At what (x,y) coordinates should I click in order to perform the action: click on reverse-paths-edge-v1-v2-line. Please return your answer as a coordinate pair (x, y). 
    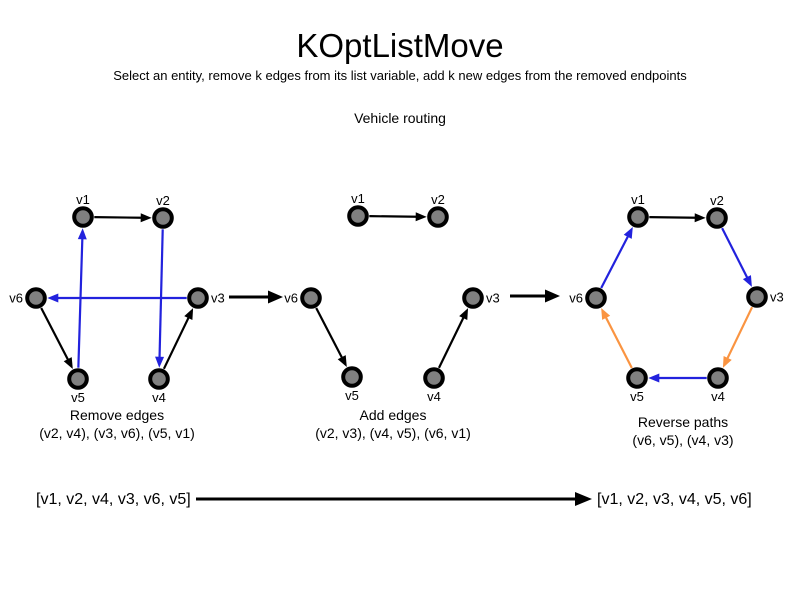
    Looking at the image, I should click on (673, 217).